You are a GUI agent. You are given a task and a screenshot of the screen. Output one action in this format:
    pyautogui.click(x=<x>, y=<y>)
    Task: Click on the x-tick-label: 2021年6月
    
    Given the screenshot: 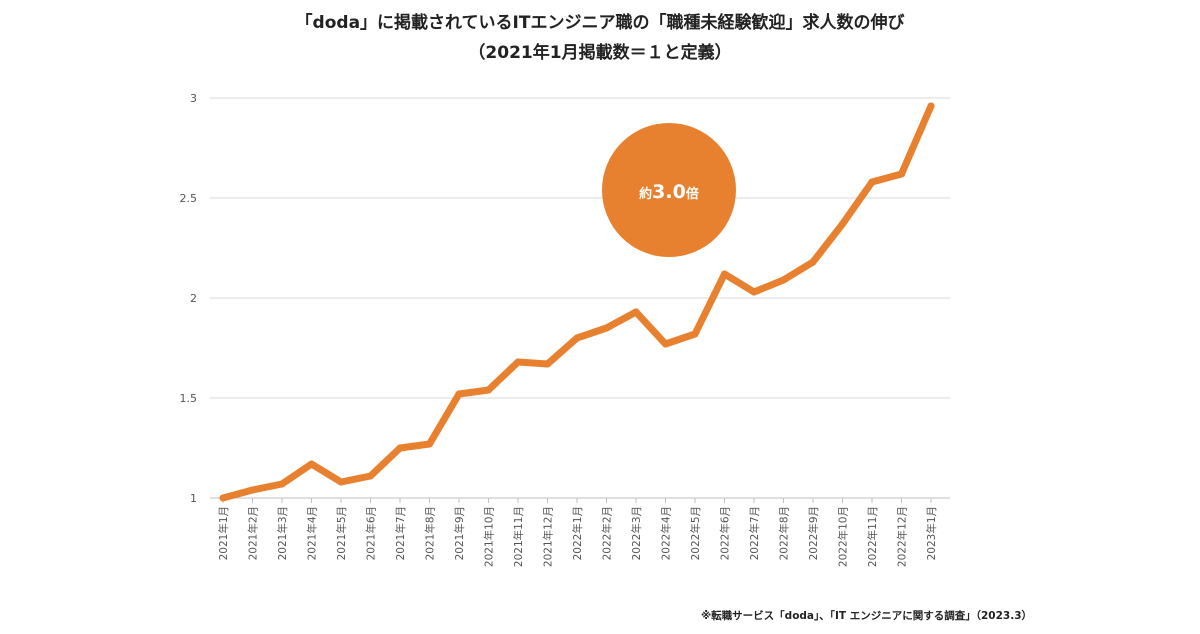 What is the action you would take?
    pyautogui.click(x=371, y=533)
    